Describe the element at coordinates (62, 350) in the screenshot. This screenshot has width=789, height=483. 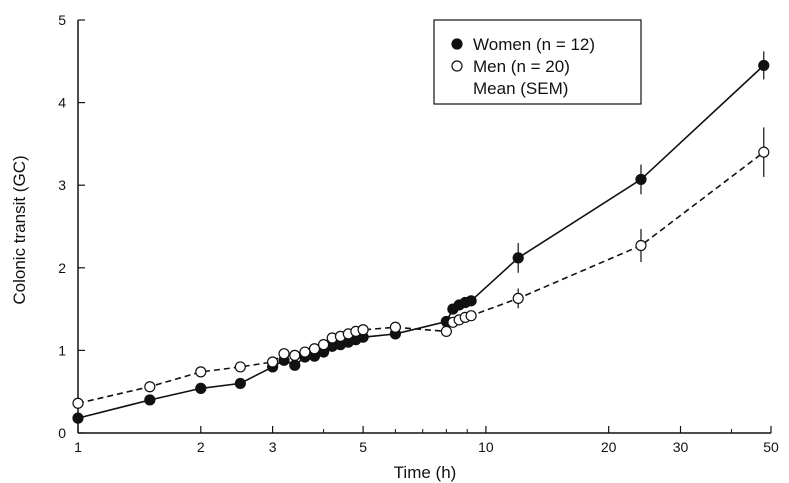
I see `y-tick-label: 1` at that location.